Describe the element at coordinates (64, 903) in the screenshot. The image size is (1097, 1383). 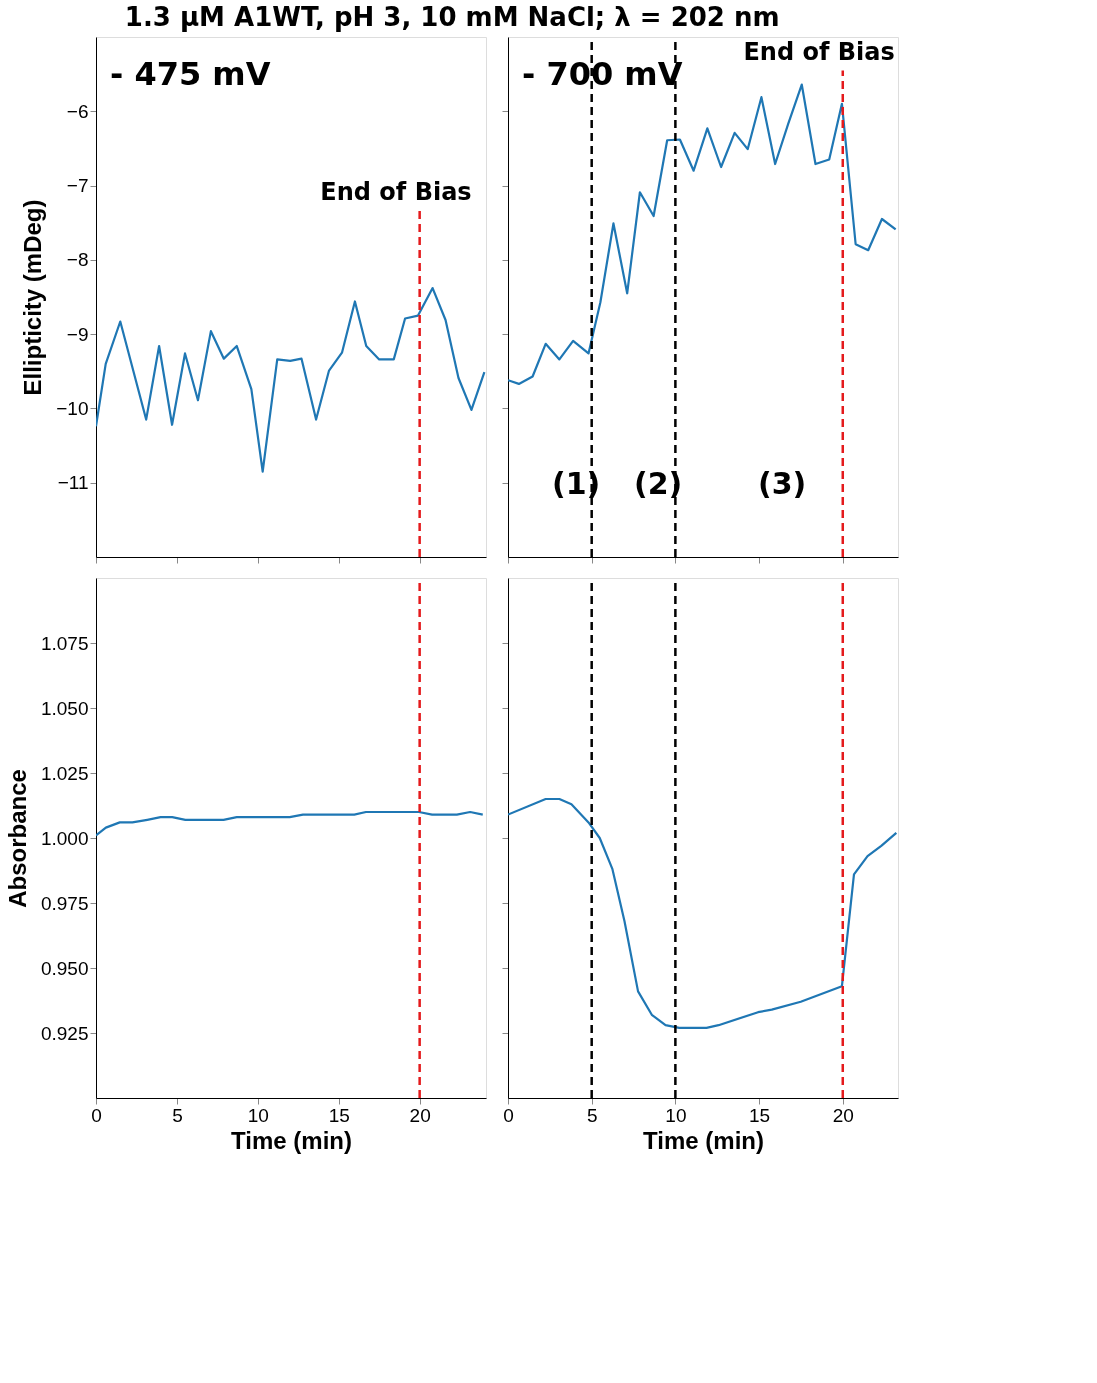
I see `y-tick-label: 0.975` at that location.